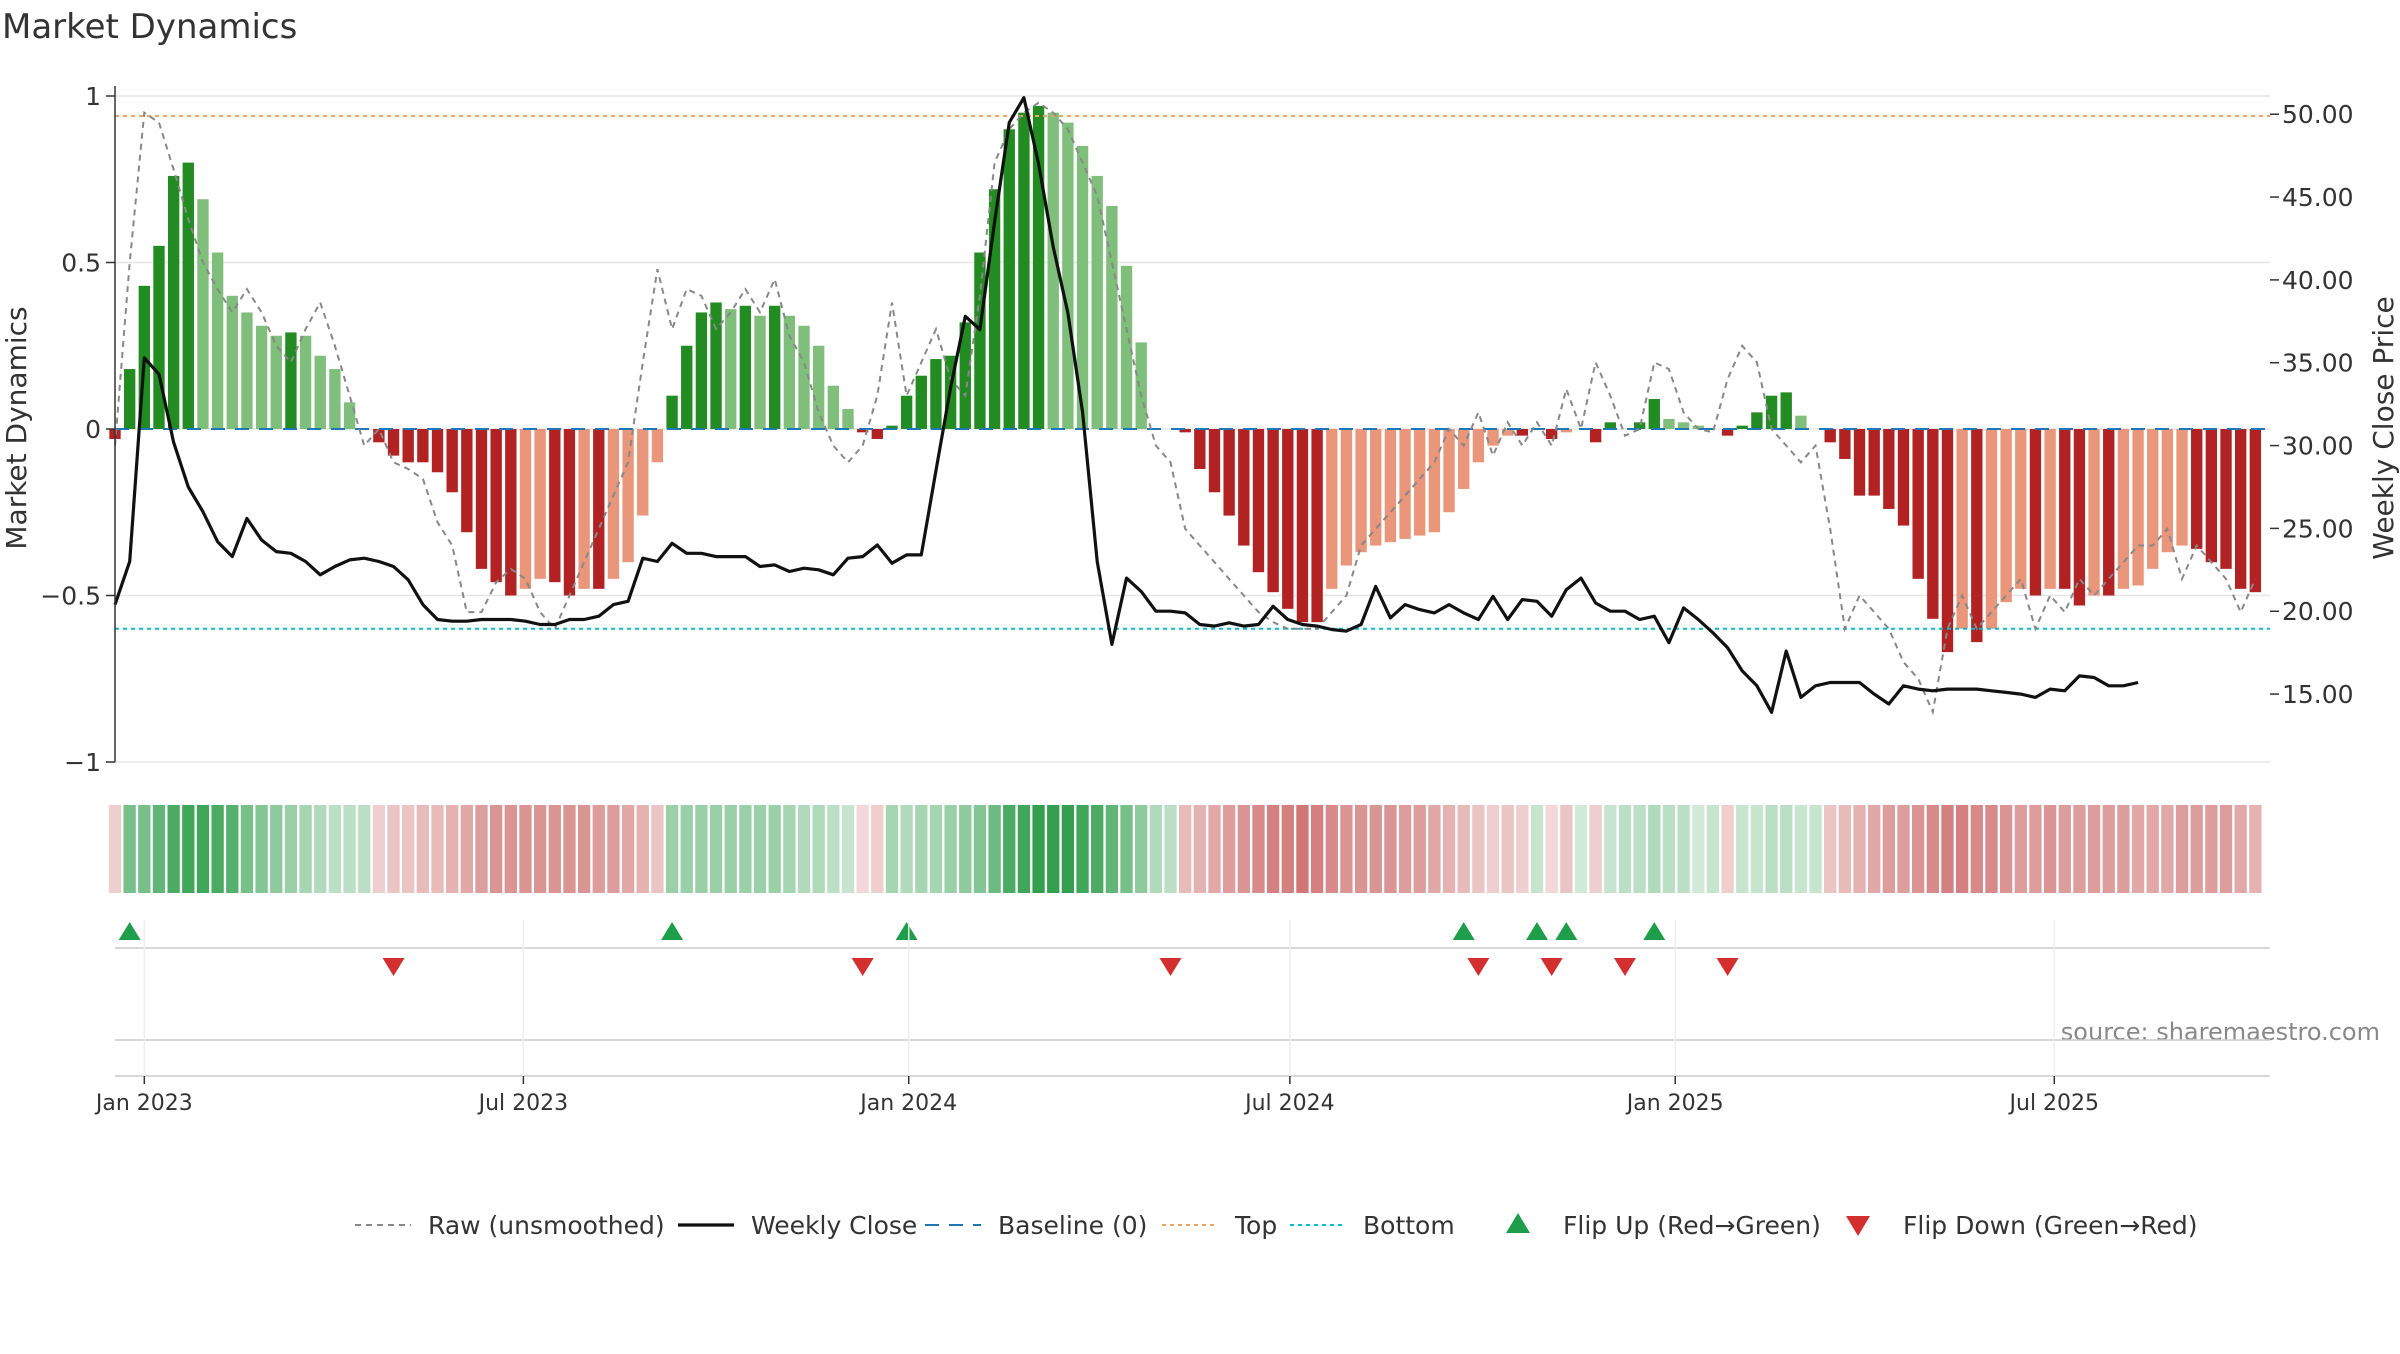  Describe the element at coordinates (2383, 427) in the screenshot. I see `y2-axis-label: Weekly Close Price` at that location.